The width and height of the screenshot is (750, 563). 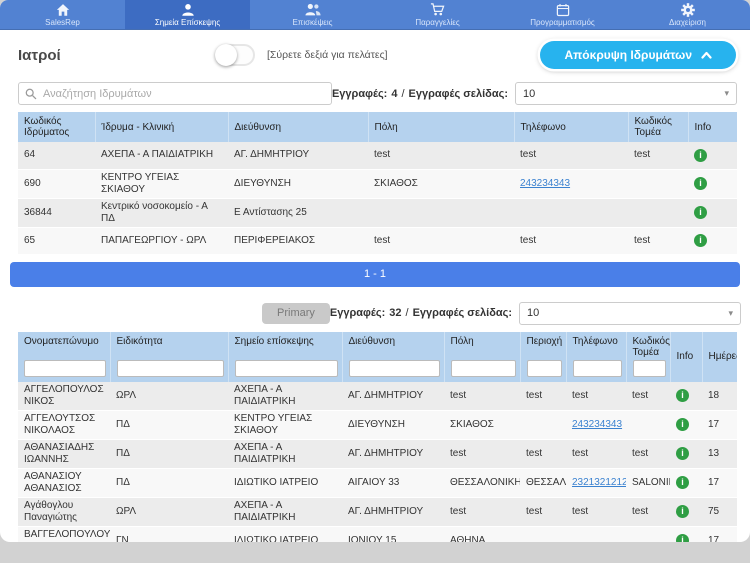 I want to click on nav-tab-orders: Παραγγελίες, so click(x=437, y=14).